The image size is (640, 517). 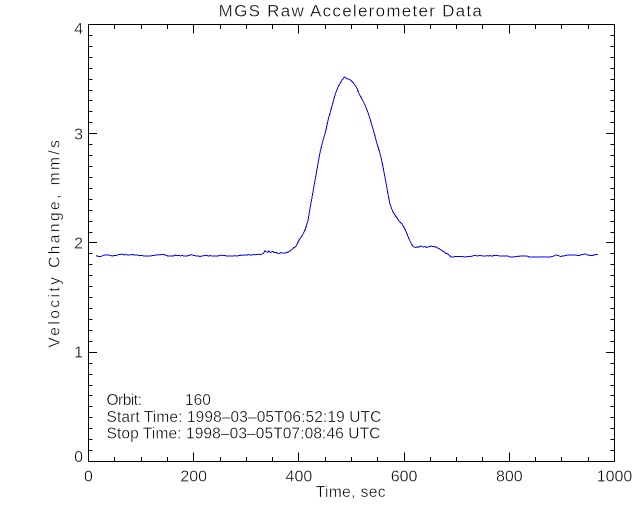 What do you see at coordinates (299, 476) in the screenshot?
I see `svg-text: 400` at bounding box center [299, 476].